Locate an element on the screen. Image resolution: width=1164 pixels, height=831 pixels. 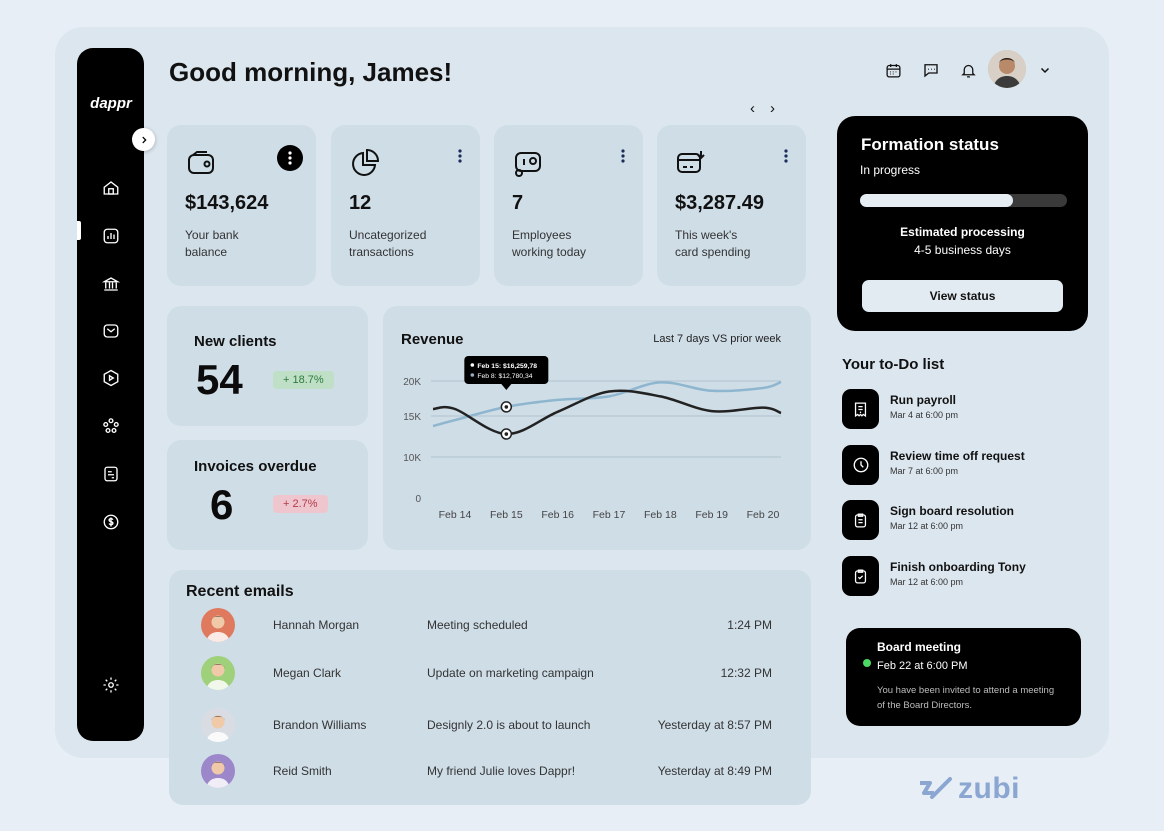
email-subject: Update on marketing campaign is located at coordinates (510, 673).